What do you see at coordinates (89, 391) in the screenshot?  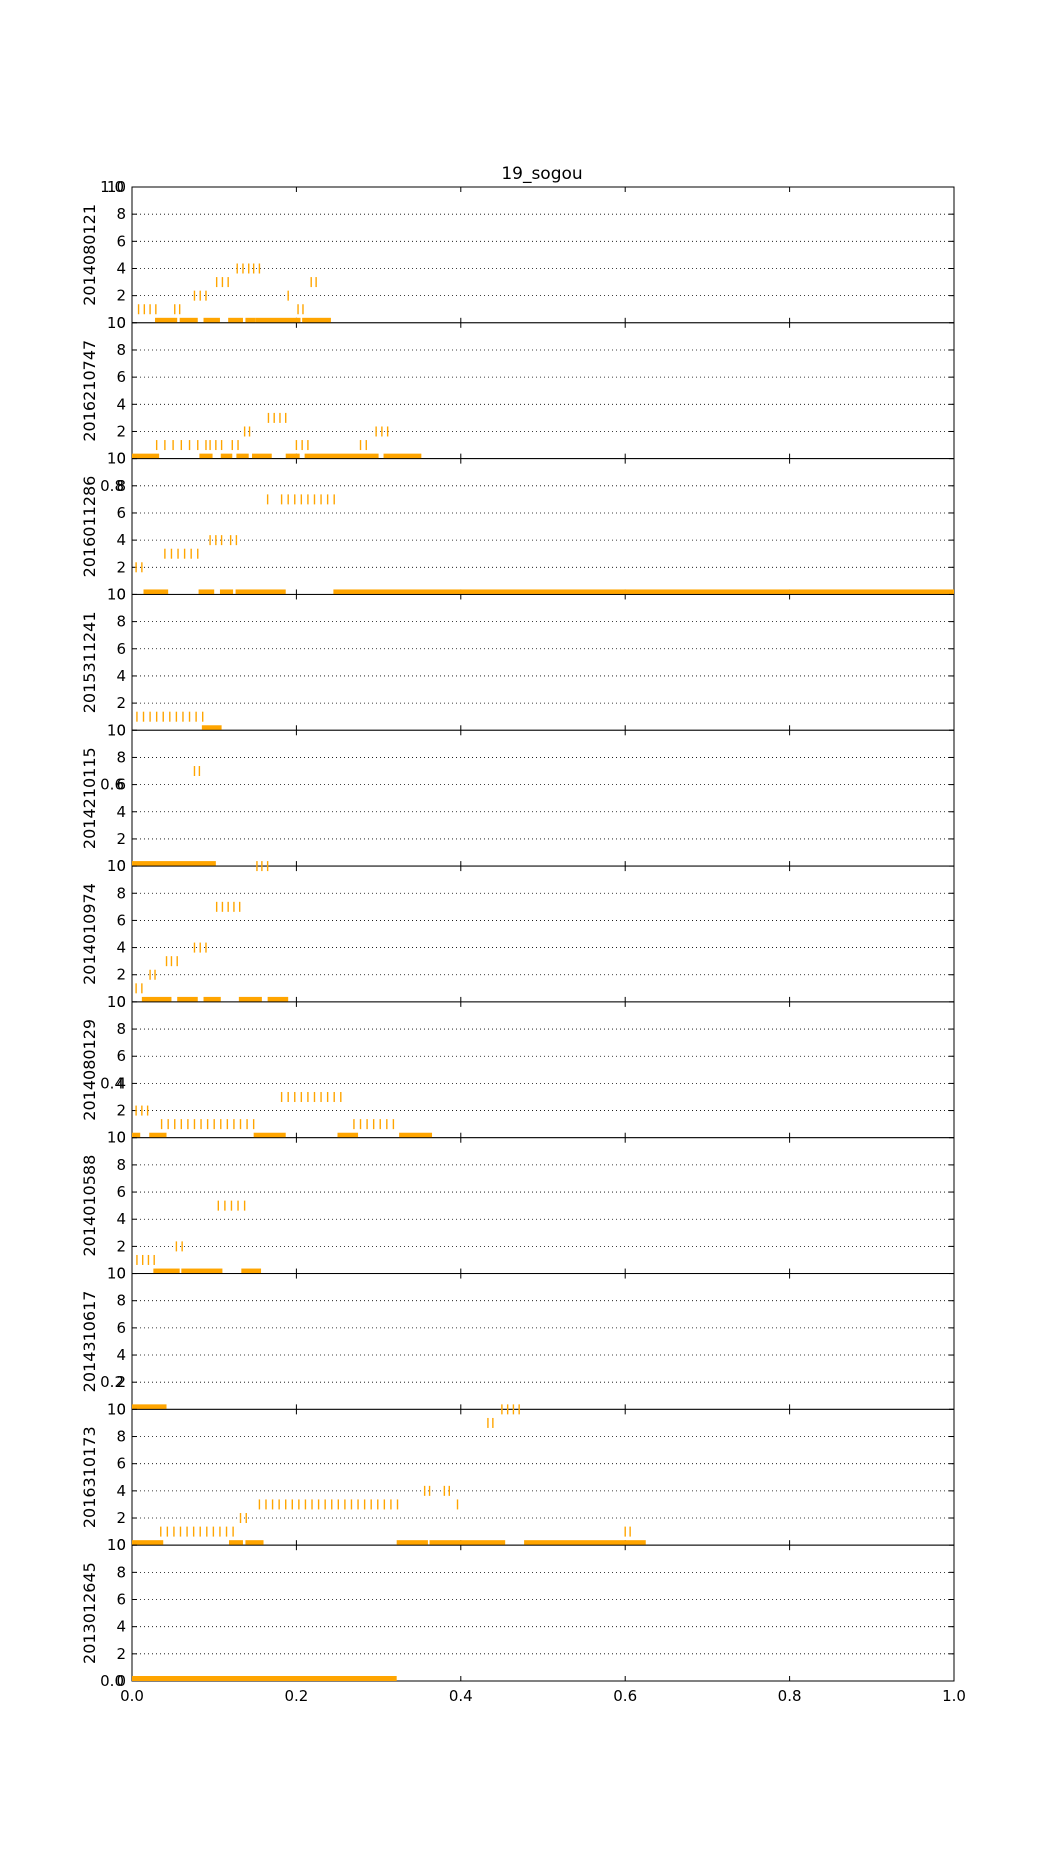 I see `panel-label: 2016210747` at bounding box center [89, 391].